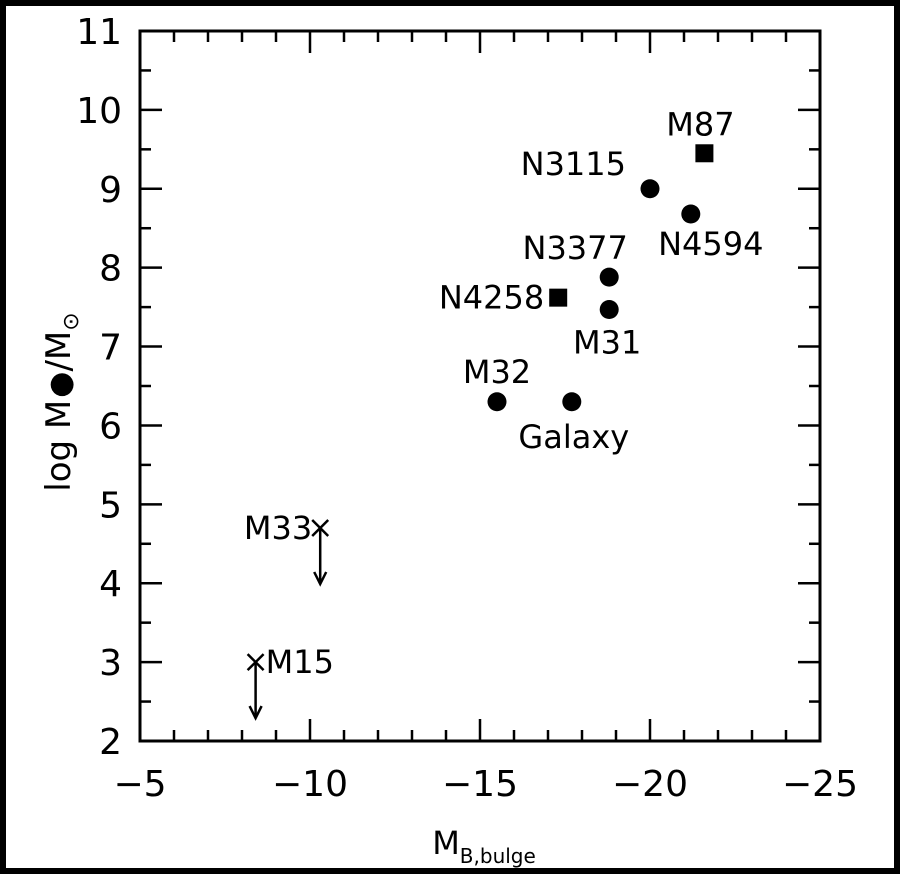 Image resolution: width=900 pixels, height=874 pixels. I want to click on y-tick-label: 4, so click(110, 584).